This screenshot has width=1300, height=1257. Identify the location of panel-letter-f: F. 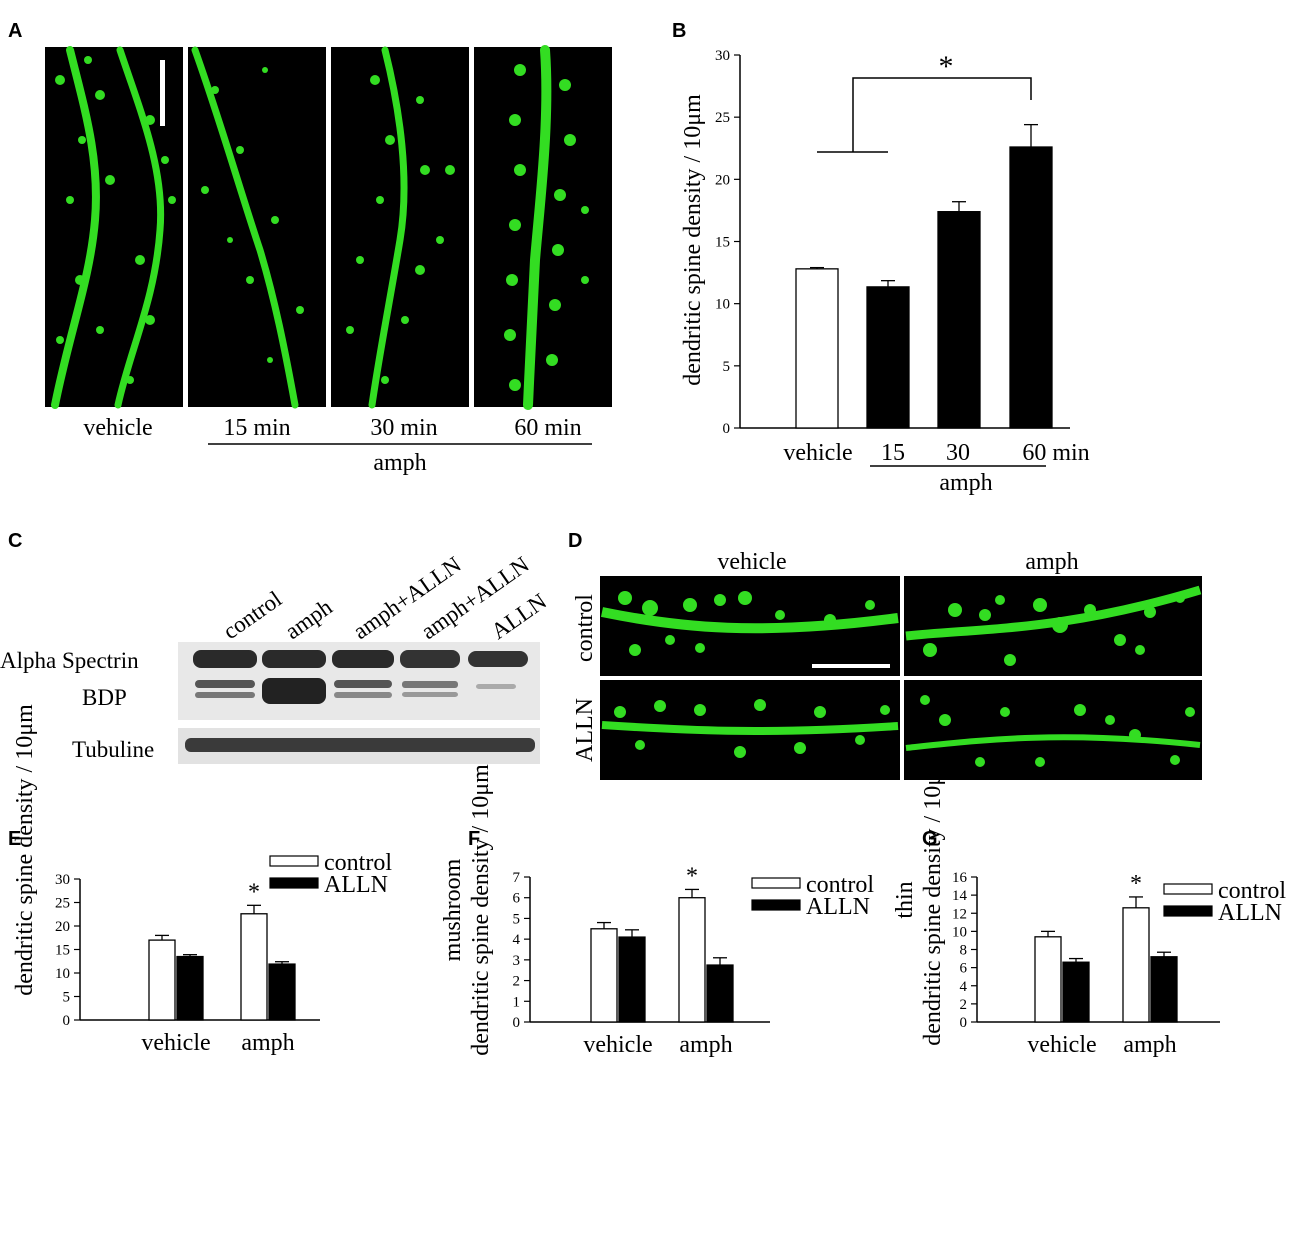
(474, 839).